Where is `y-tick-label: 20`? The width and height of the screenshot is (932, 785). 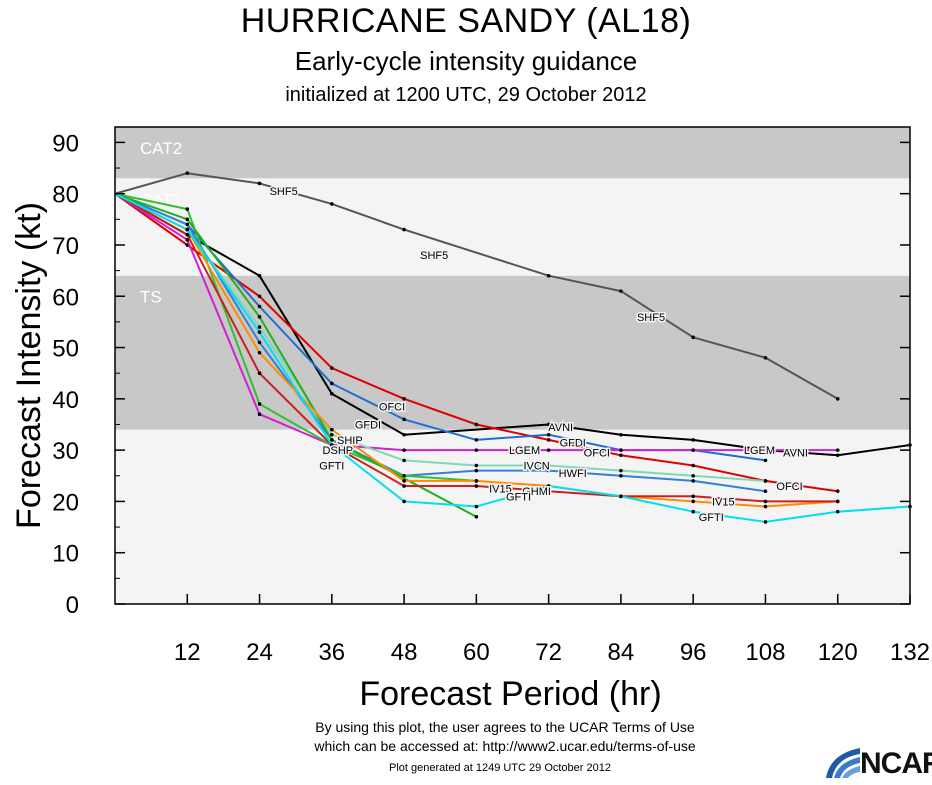
y-tick-label: 20 is located at coordinates (65, 502).